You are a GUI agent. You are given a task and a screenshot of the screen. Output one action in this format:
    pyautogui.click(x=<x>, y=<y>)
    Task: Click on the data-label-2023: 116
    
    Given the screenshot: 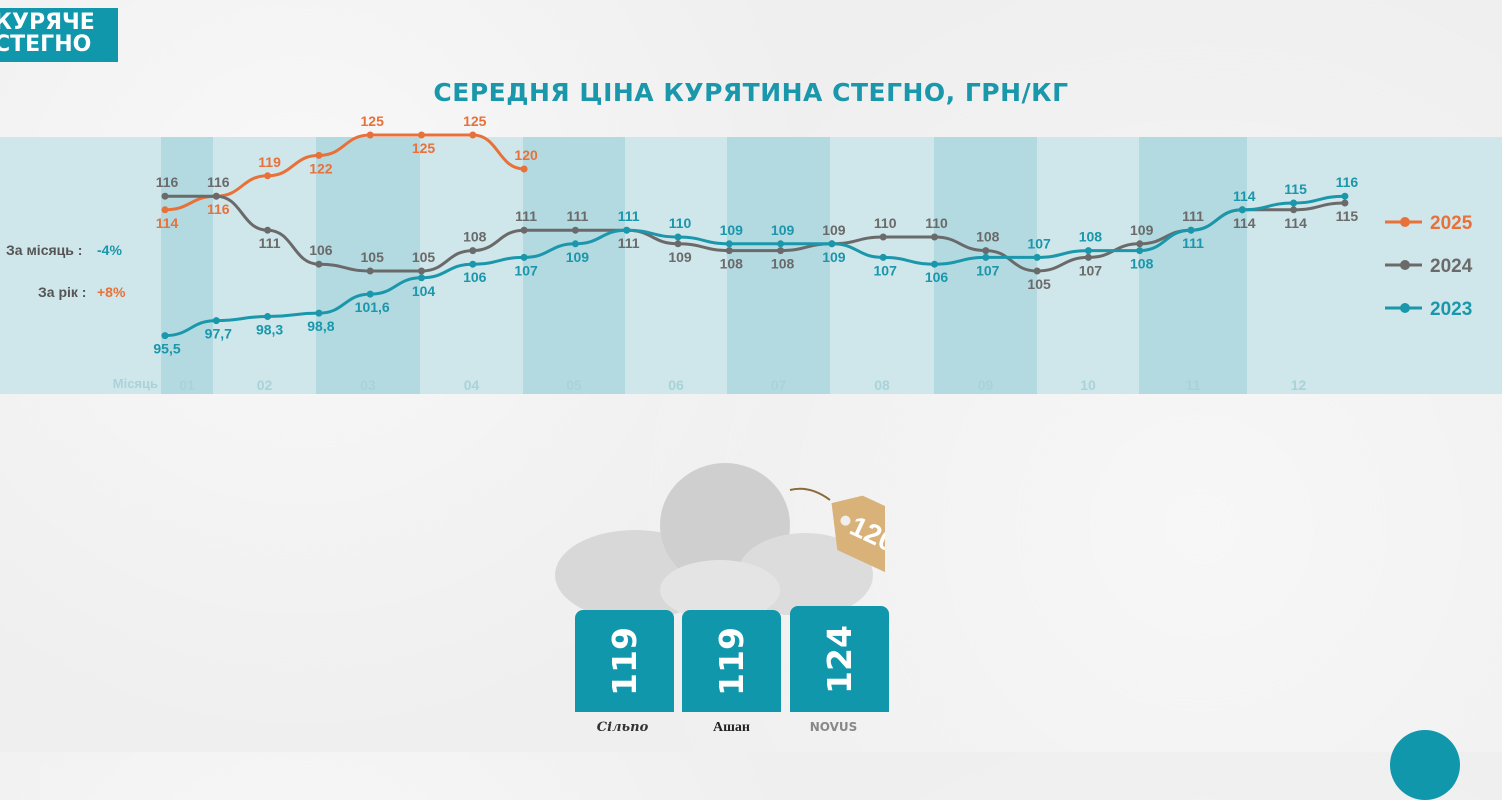 What is the action you would take?
    pyautogui.click(x=1347, y=182)
    